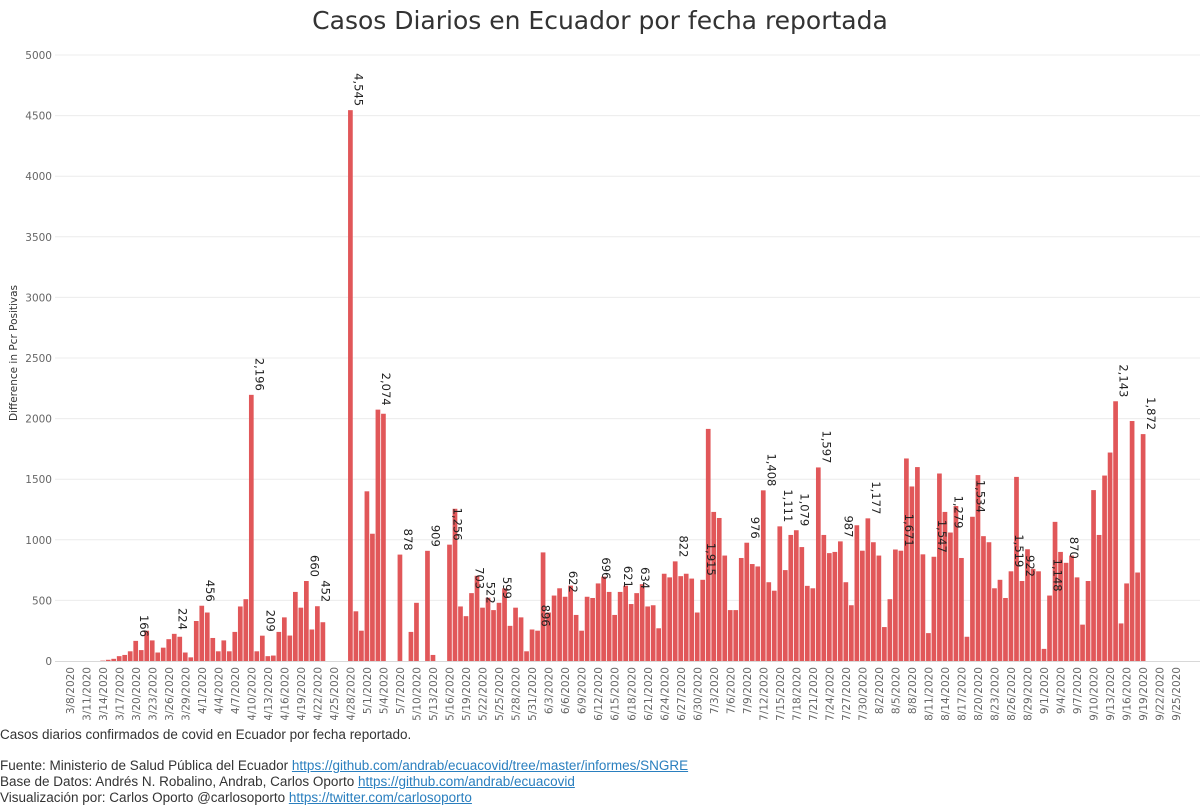  Describe the element at coordinates (285, 693) in the screenshot. I see `x-tick-label: 4/16/2020` at that location.